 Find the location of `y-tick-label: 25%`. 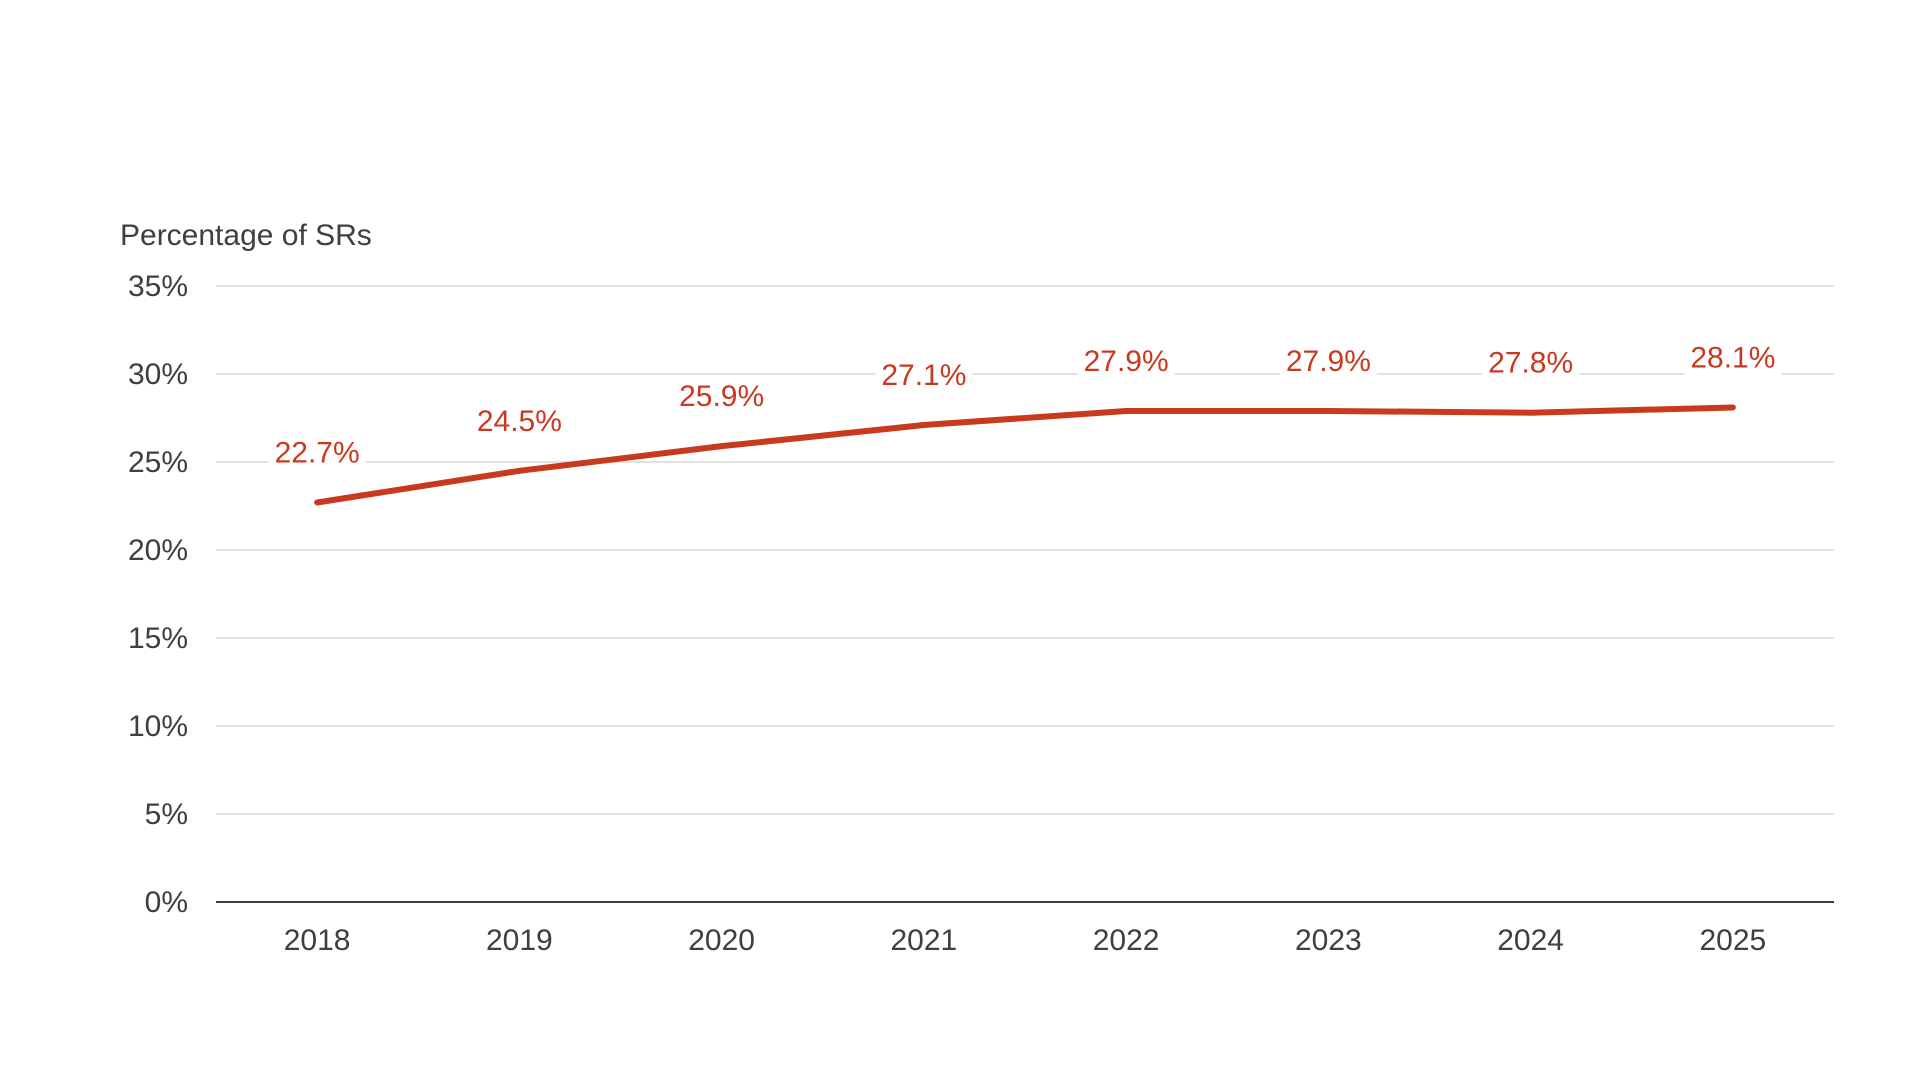

y-tick-label: 25% is located at coordinates (158, 462).